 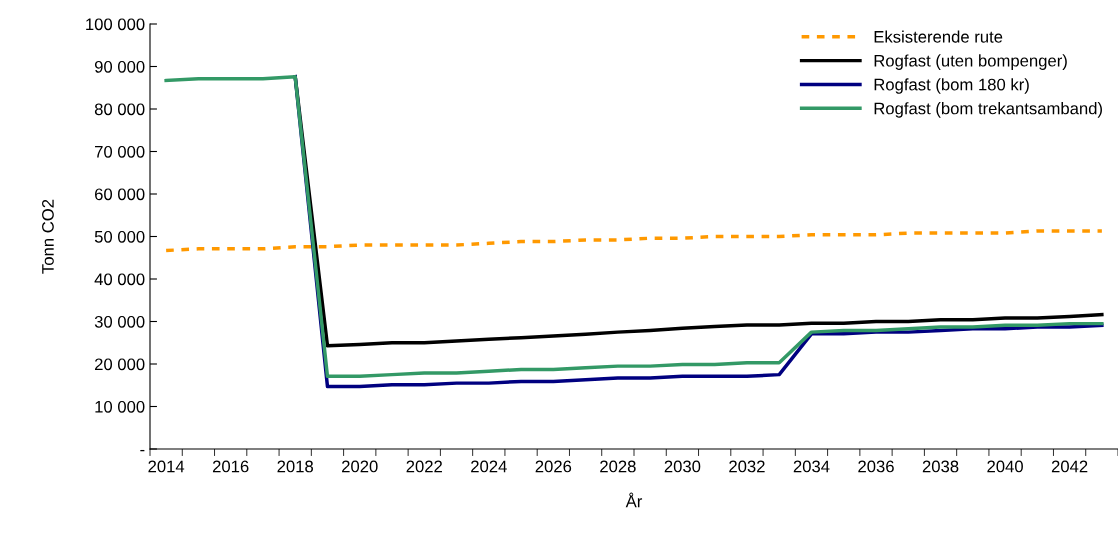 What do you see at coordinates (876, 466) in the screenshot?
I see `x-tick-label: 2036` at bounding box center [876, 466].